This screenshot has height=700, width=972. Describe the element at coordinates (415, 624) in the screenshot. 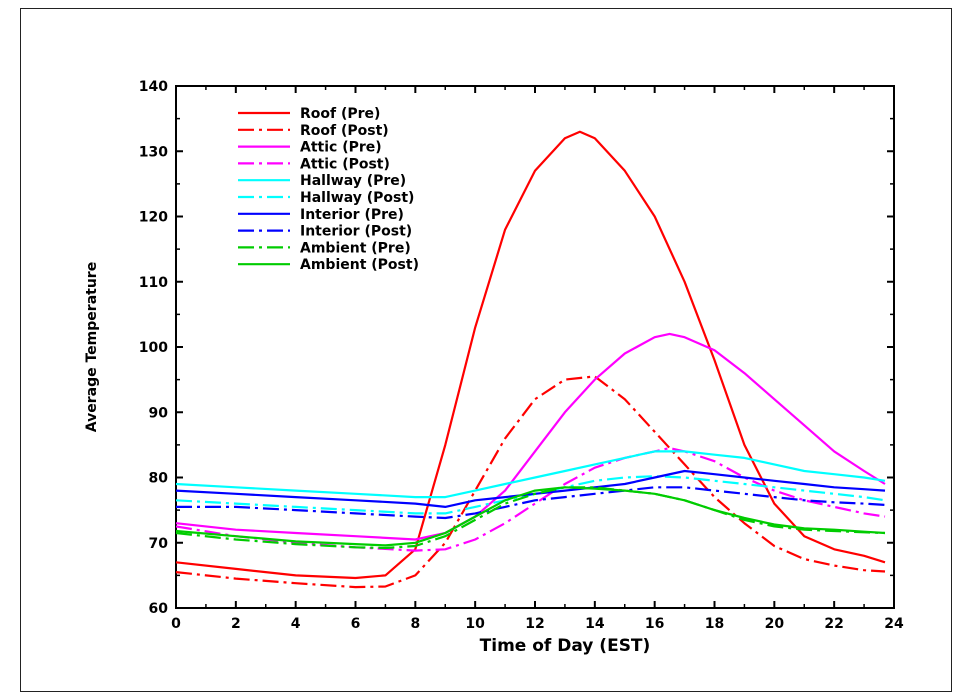

I see `x-tick-label: 8` at that location.